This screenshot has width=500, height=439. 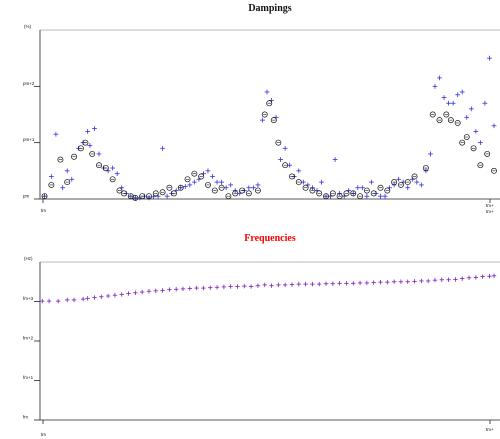 What do you see at coordinates (28, 338) in the screenshot?
I see `y-tick-label: fm+2` at bounding box center [28, 338].